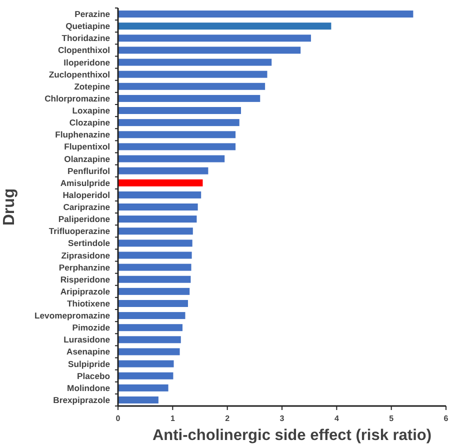 This screenshot has width=452, height=446. Describe the element at coordinates (87, 159) in the screenshot. I see `y-tick-label: Olanzapine` at that location.